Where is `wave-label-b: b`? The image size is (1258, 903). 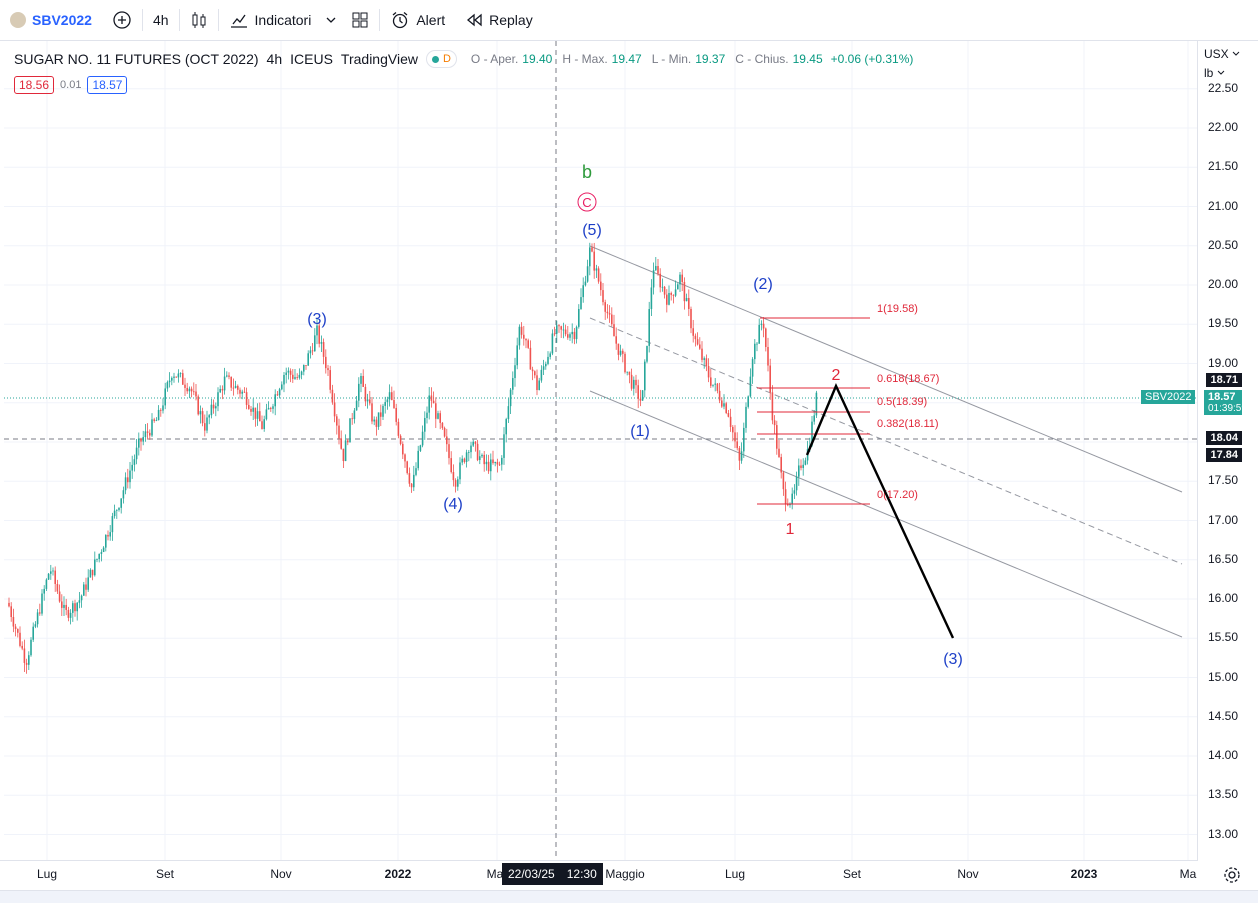 wave-label-b: b is located at coordinates (587, 172).